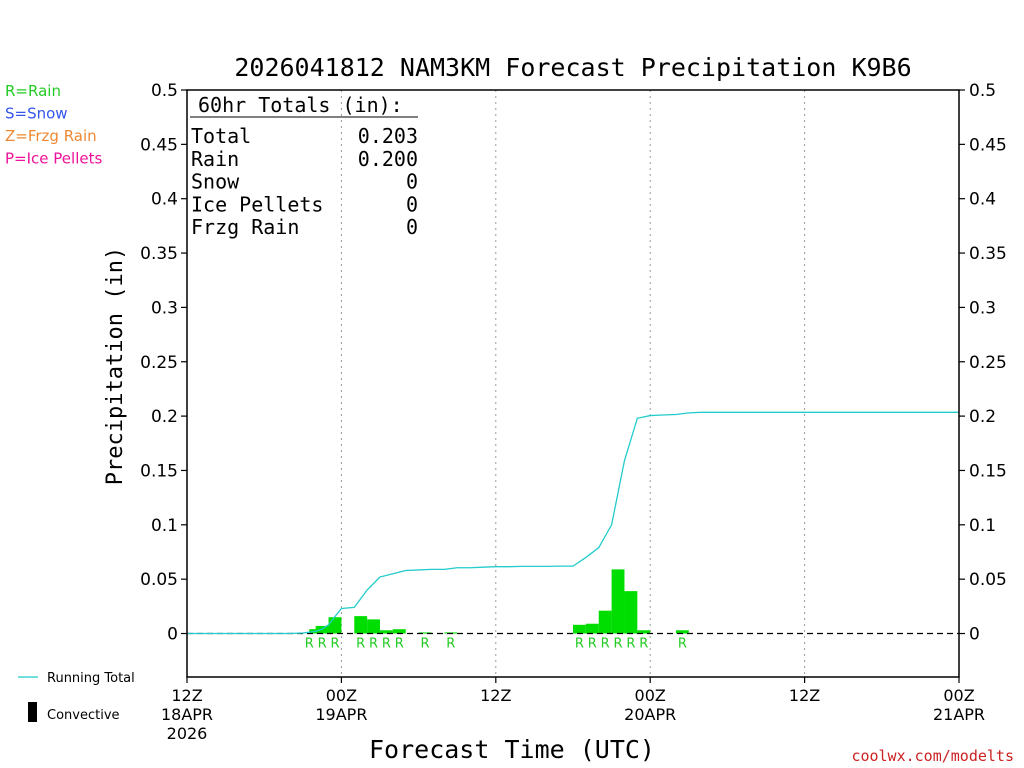  What do you see at coordinates (982, 526) in the screenshot?
I see `y-tick-label-right: 0.1` at bounding box center [982, 526].